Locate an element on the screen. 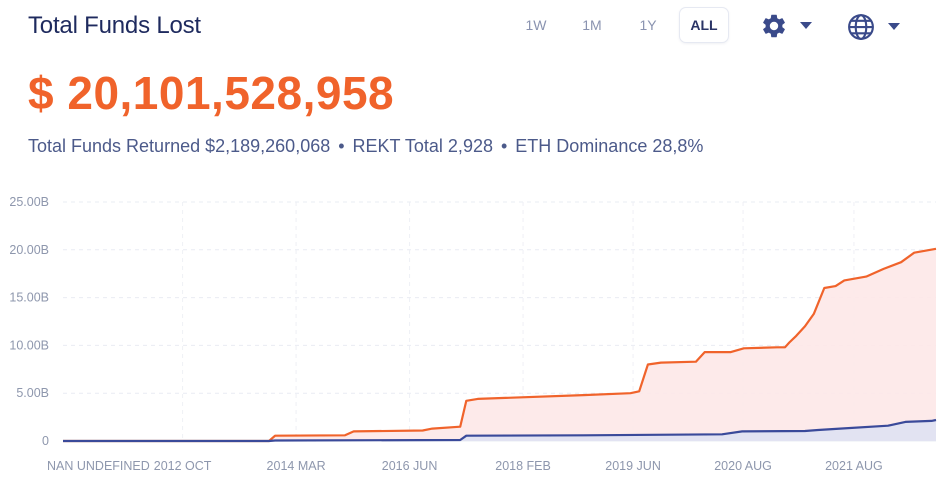 The height and width of the screenshot is (485, 940). y-tick-label: 15.00B is located at coordinates (29, 298).